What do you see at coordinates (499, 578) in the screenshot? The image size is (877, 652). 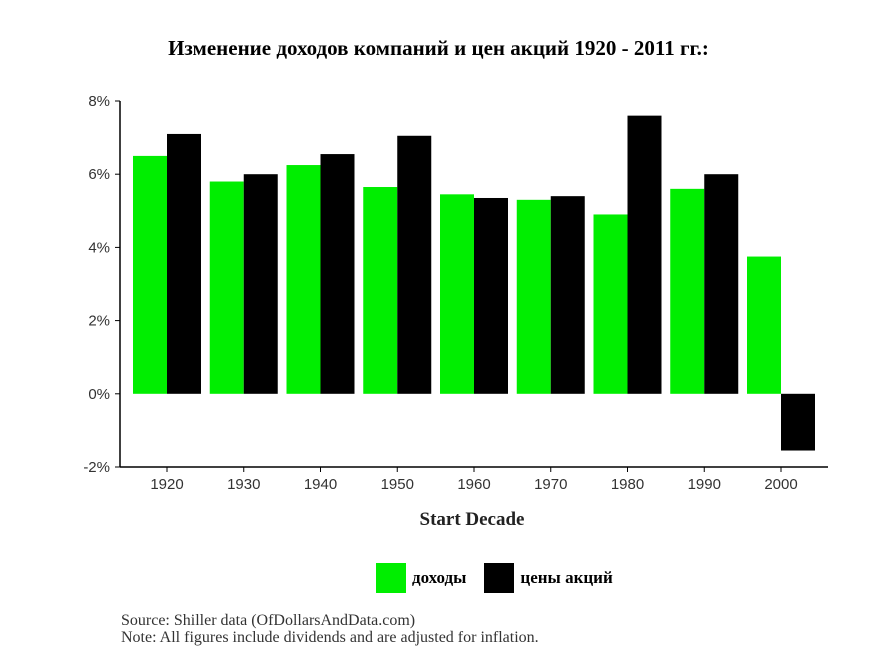 I see `legend-swatch-stock-prices` at bounding box center [499, 578].